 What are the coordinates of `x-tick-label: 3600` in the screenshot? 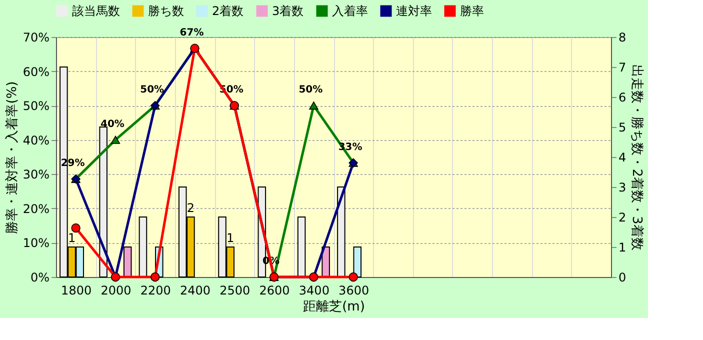 It's located at (354, 291).